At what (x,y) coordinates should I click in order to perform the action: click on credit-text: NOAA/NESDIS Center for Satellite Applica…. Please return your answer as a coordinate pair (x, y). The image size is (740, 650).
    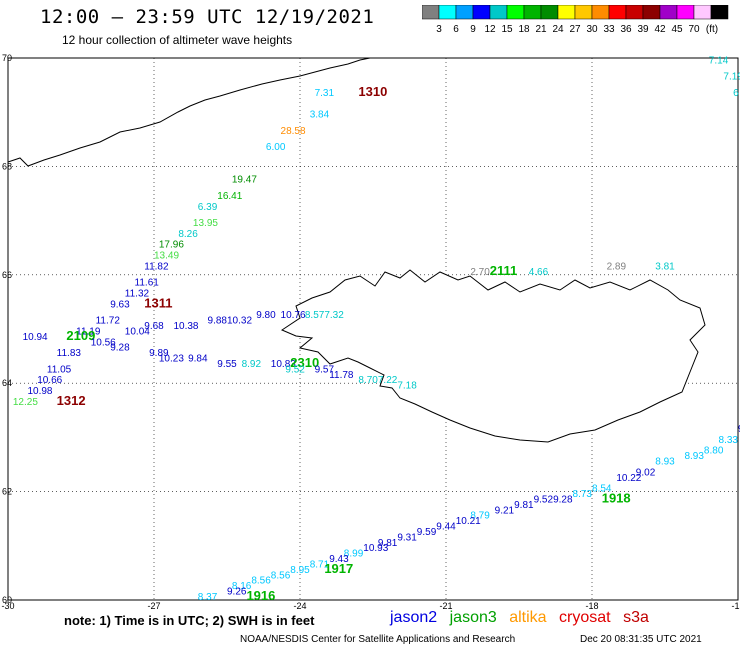
    Looking at the image, I should click on (378, 639).